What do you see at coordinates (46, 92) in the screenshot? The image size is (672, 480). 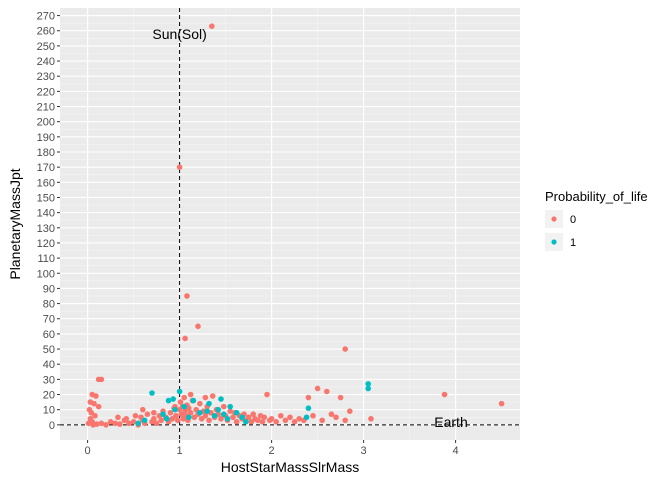 I see `y-tick-label: 220` at bounding box center [46, 92].